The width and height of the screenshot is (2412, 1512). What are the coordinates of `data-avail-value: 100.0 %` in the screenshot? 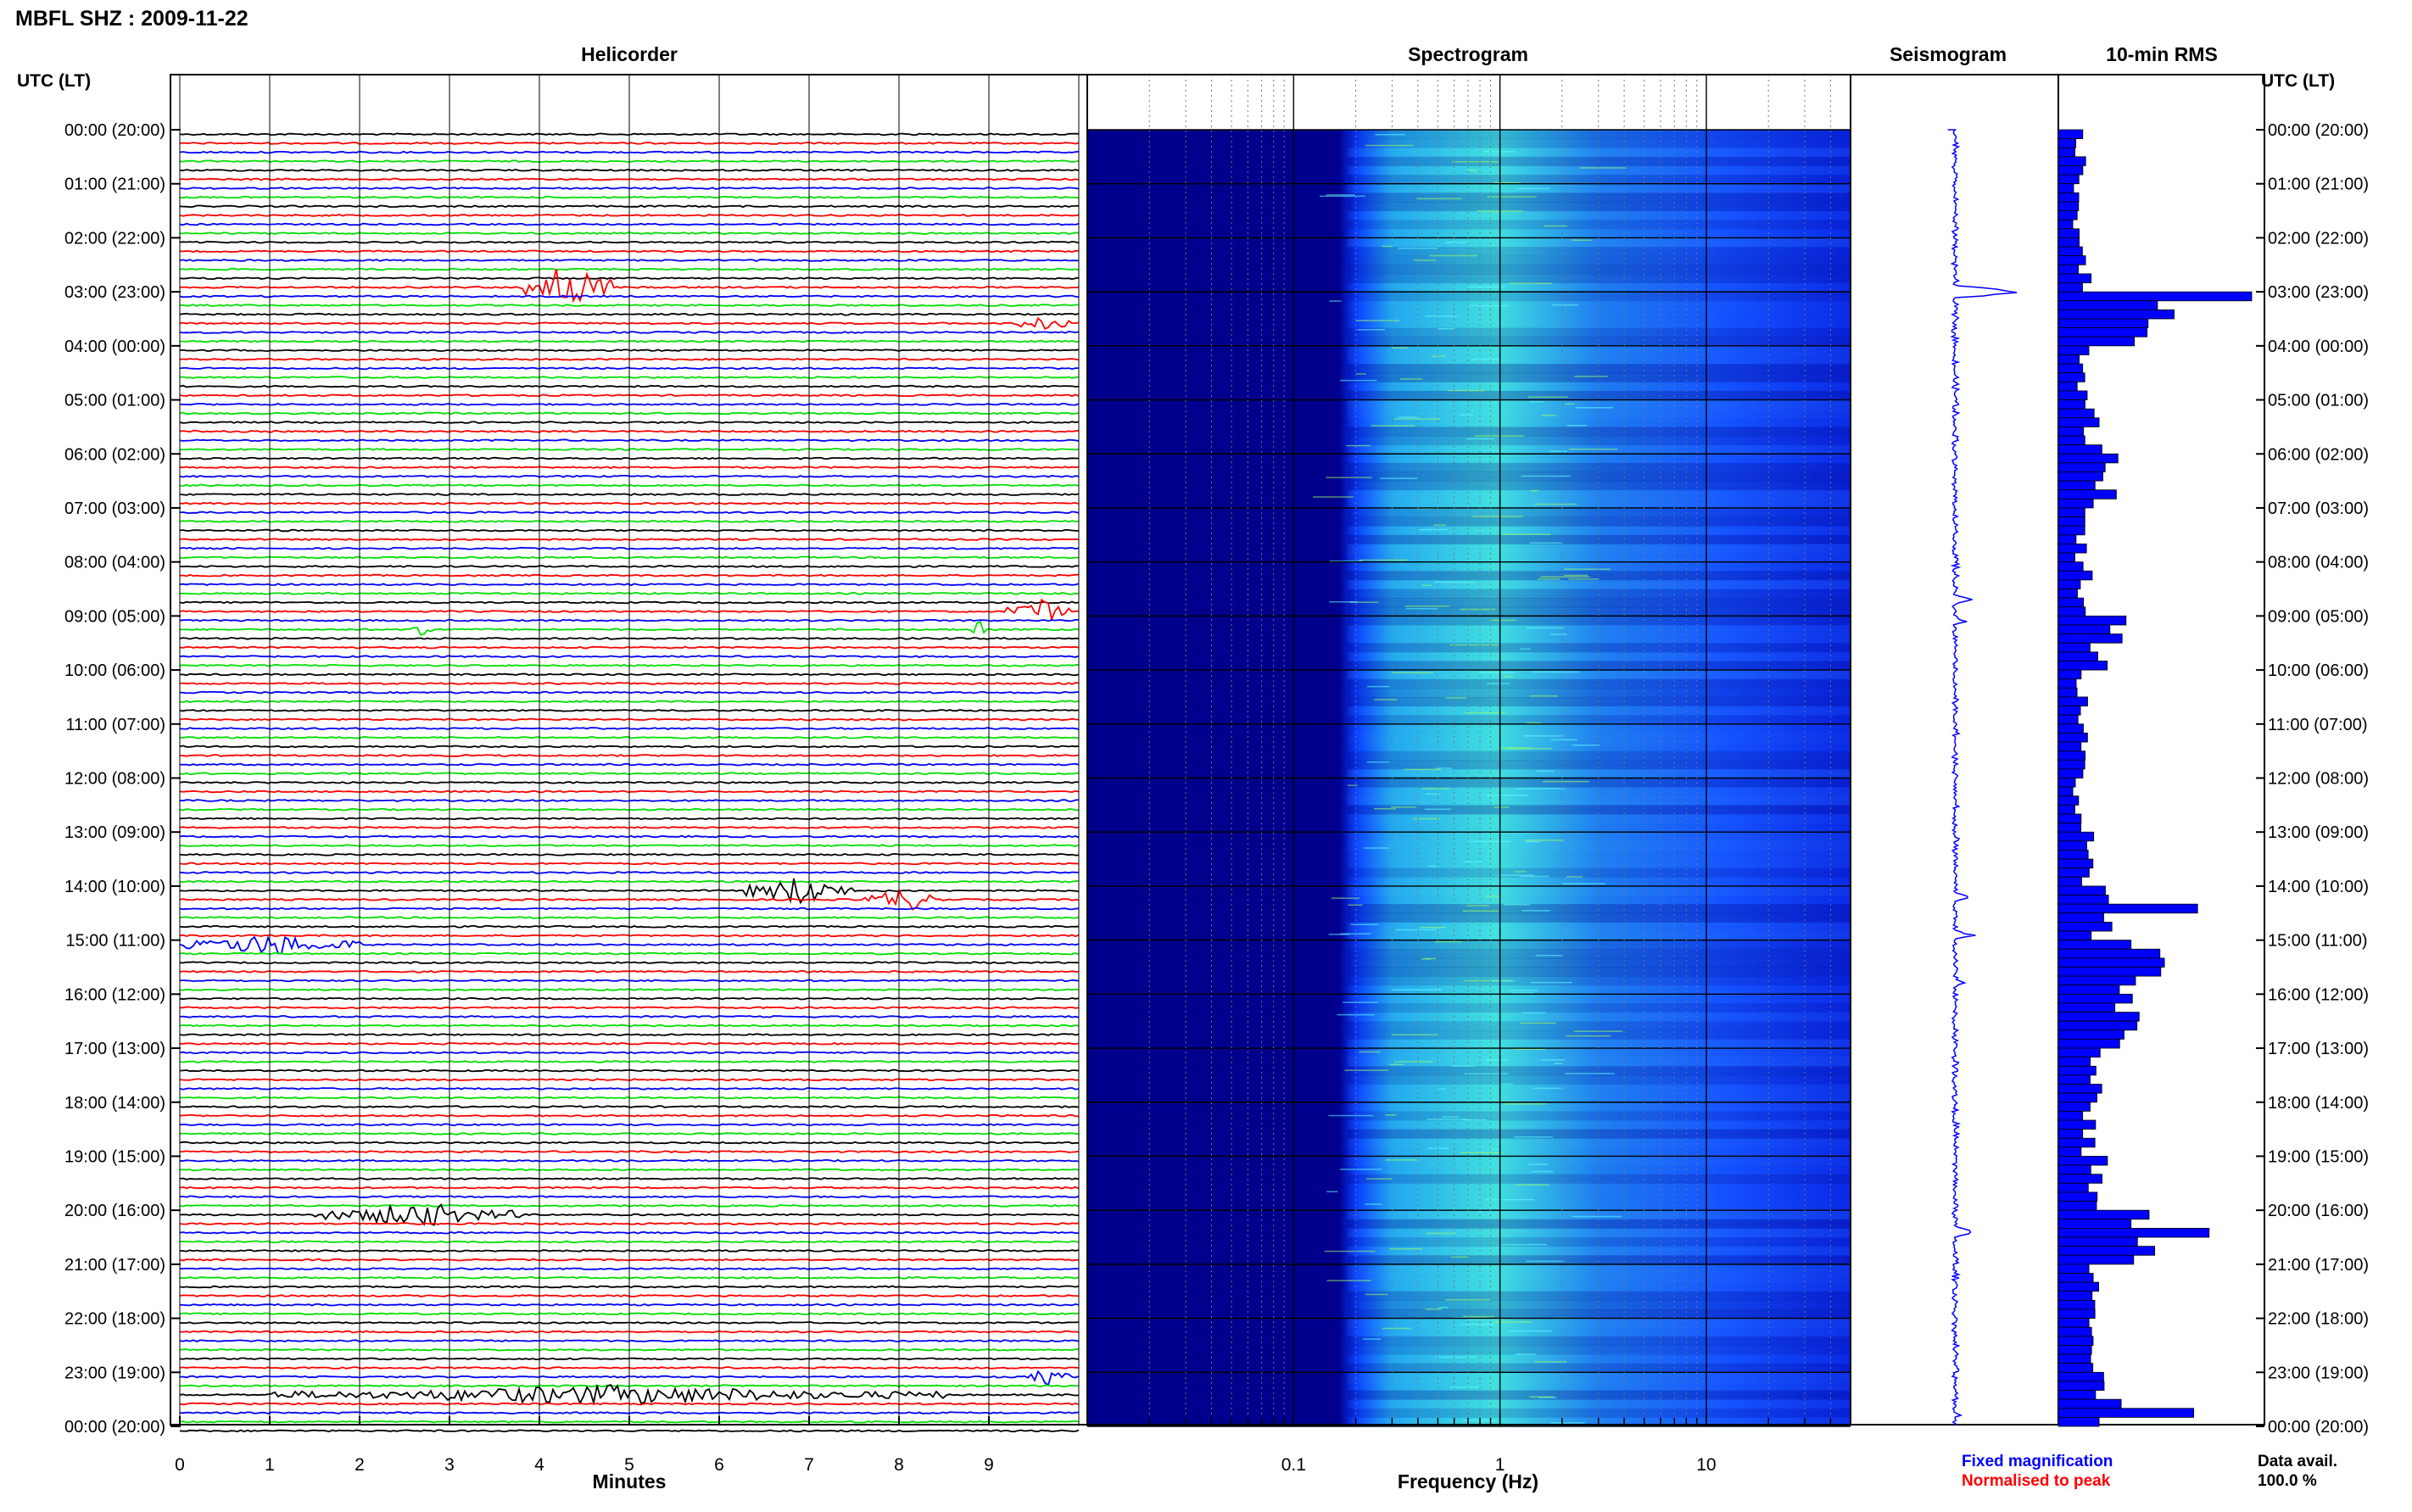 It's located at (2287, 1481).